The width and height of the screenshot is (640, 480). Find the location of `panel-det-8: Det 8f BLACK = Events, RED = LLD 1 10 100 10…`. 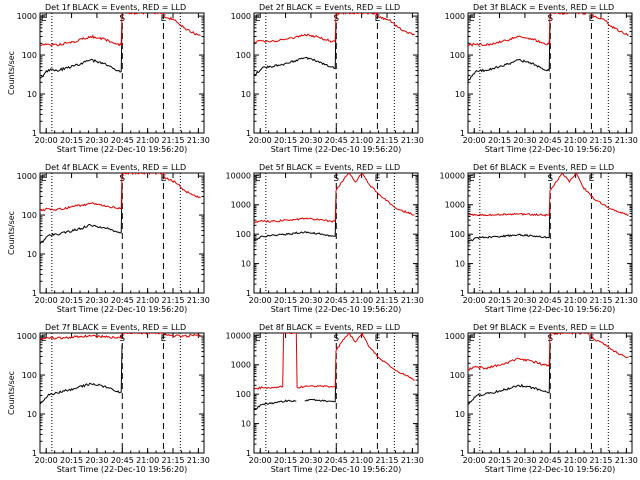

panel-det-8: Det 8f BLACK = Events, RED = LLD 1 10 100 10… is located at coordinates (325, 398).